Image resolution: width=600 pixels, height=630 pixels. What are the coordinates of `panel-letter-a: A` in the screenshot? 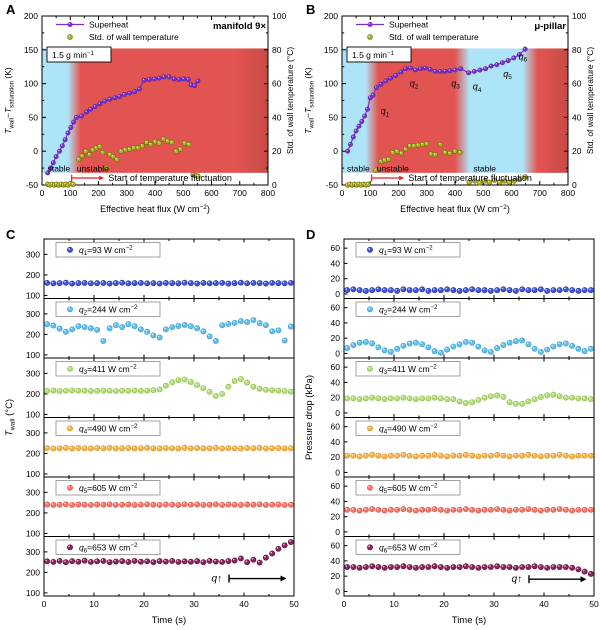 It's located at (11, 9).